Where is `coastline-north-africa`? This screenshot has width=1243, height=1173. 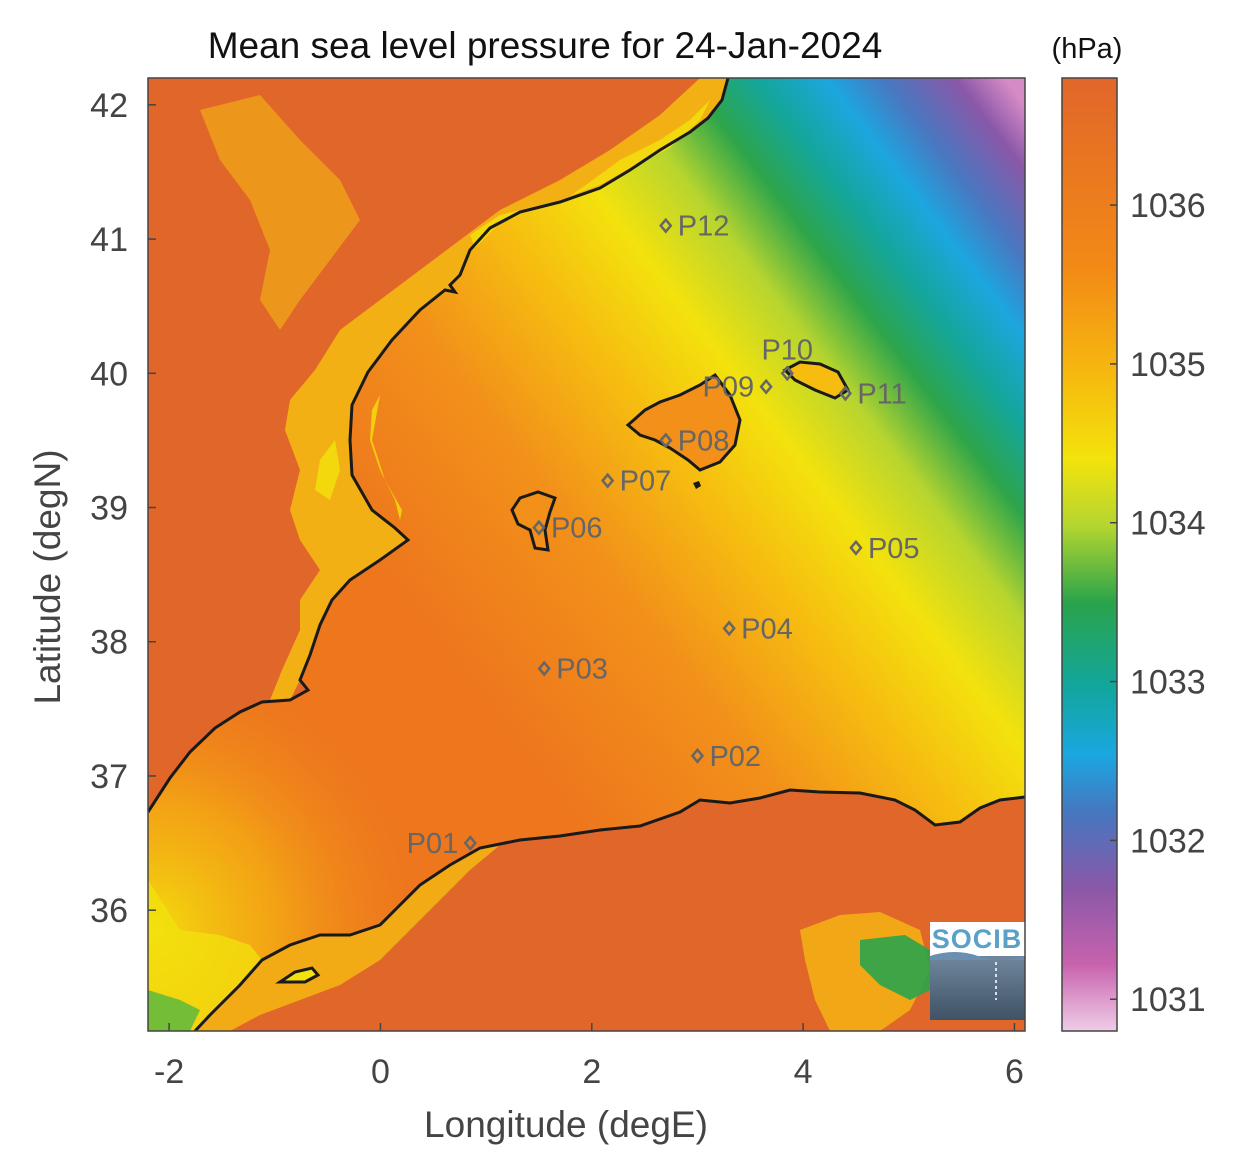 coastline-north-africa is located at coordinates (609, 909).